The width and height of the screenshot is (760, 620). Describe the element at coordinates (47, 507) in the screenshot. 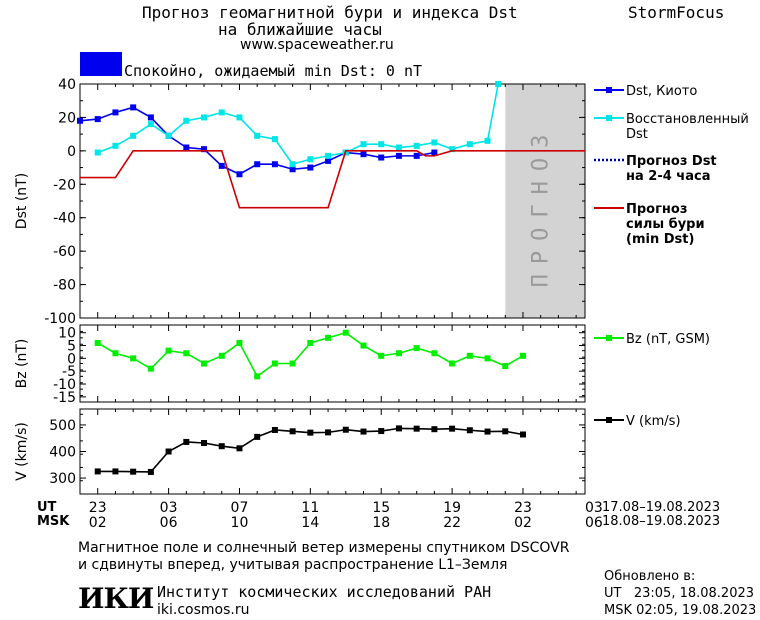

I see `ut-axis-label: UT` at that location.